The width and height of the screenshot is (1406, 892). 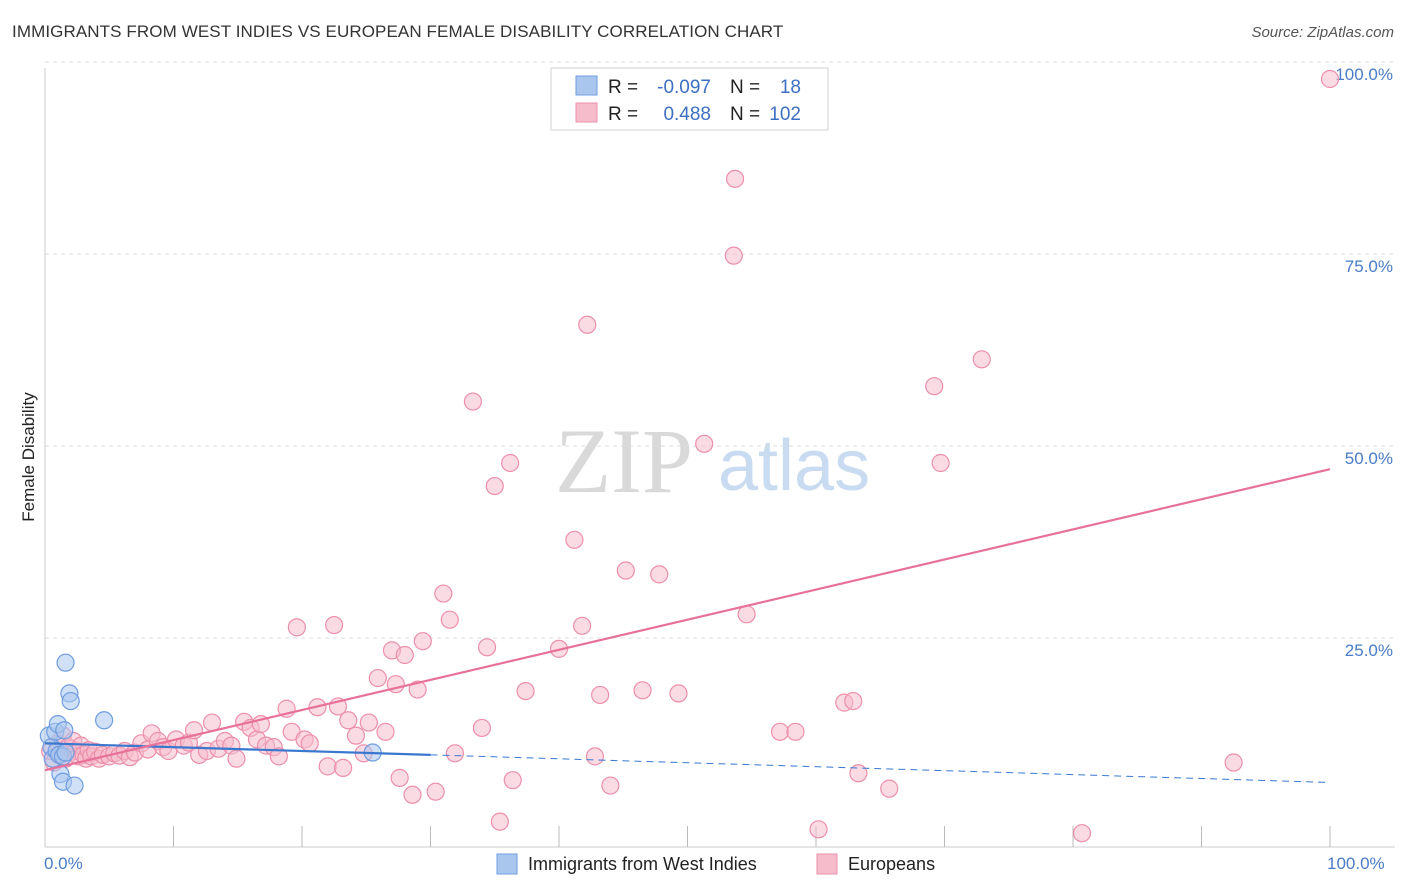 What do you see at coordinates (1356, 863) in the screenshot?
I see `x-tick-label-max: 100.0%` at bounding box center [1356, 863].